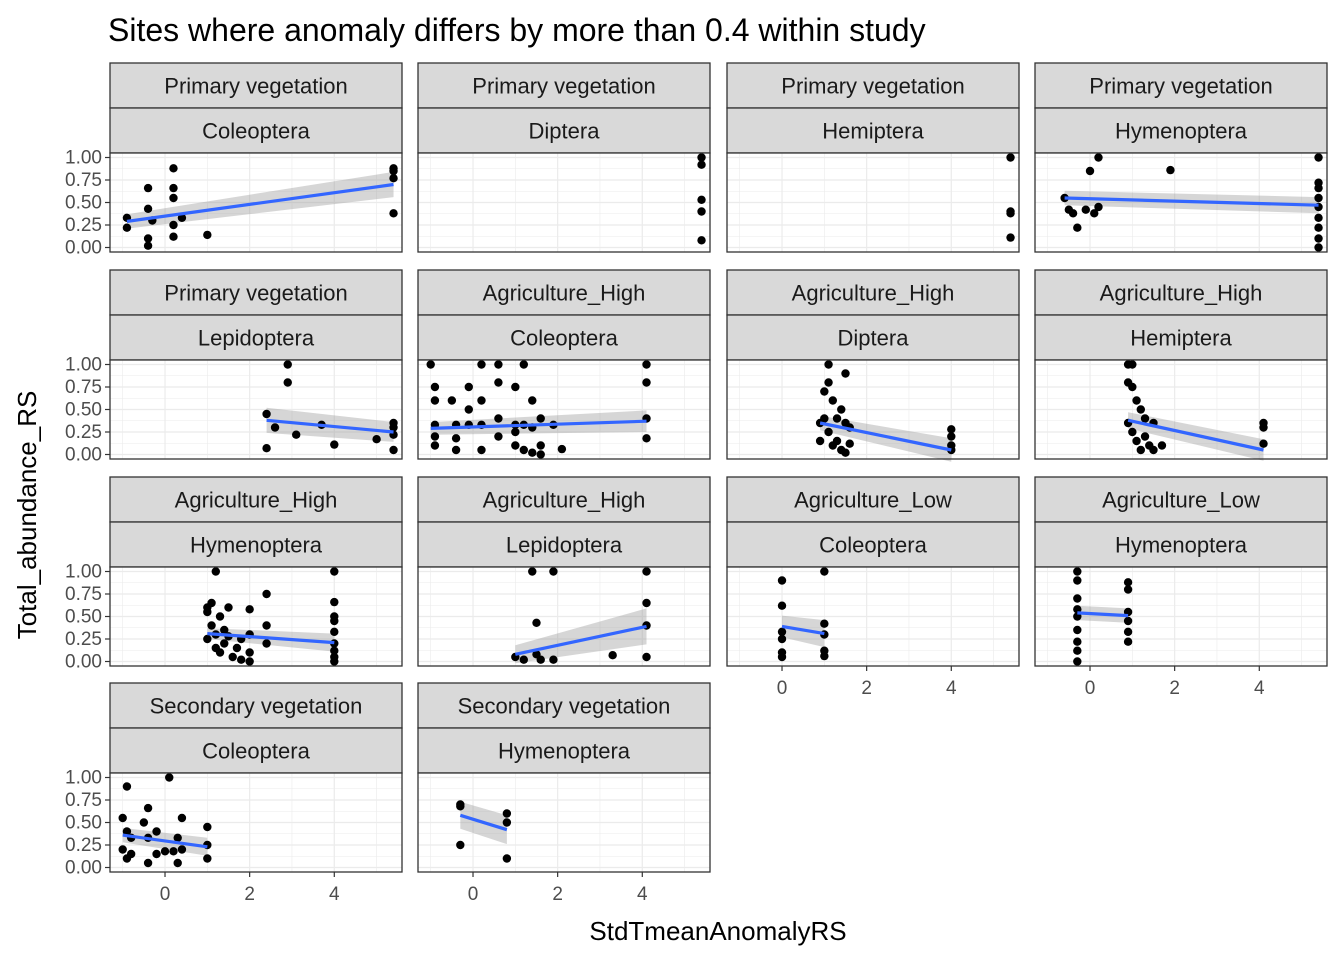 The image size is (1344, 960). What do you see at coordinates (83, 203) in the screenshot?
I see `y-tick-label: 0.50` at bounding box center [83, 203].